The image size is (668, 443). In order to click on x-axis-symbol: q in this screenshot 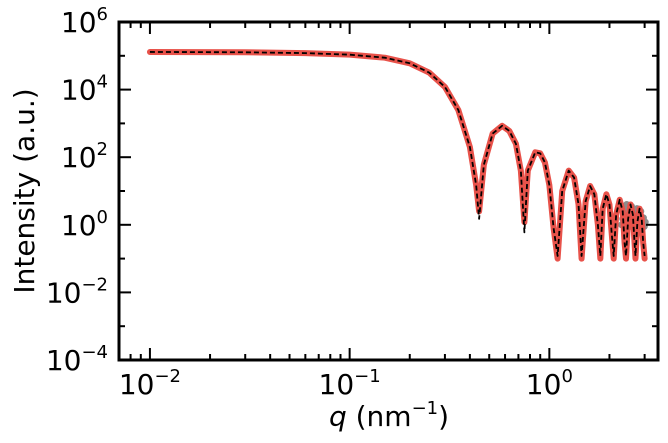, I will do `click(338, 416)`.